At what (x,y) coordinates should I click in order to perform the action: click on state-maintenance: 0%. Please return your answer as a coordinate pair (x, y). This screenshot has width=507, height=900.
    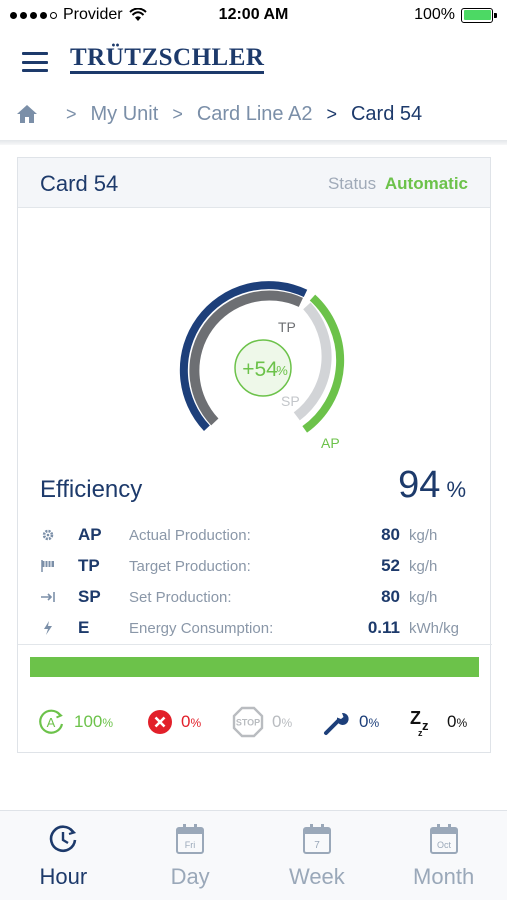
    Looking at the image, I should click on (351, 722).